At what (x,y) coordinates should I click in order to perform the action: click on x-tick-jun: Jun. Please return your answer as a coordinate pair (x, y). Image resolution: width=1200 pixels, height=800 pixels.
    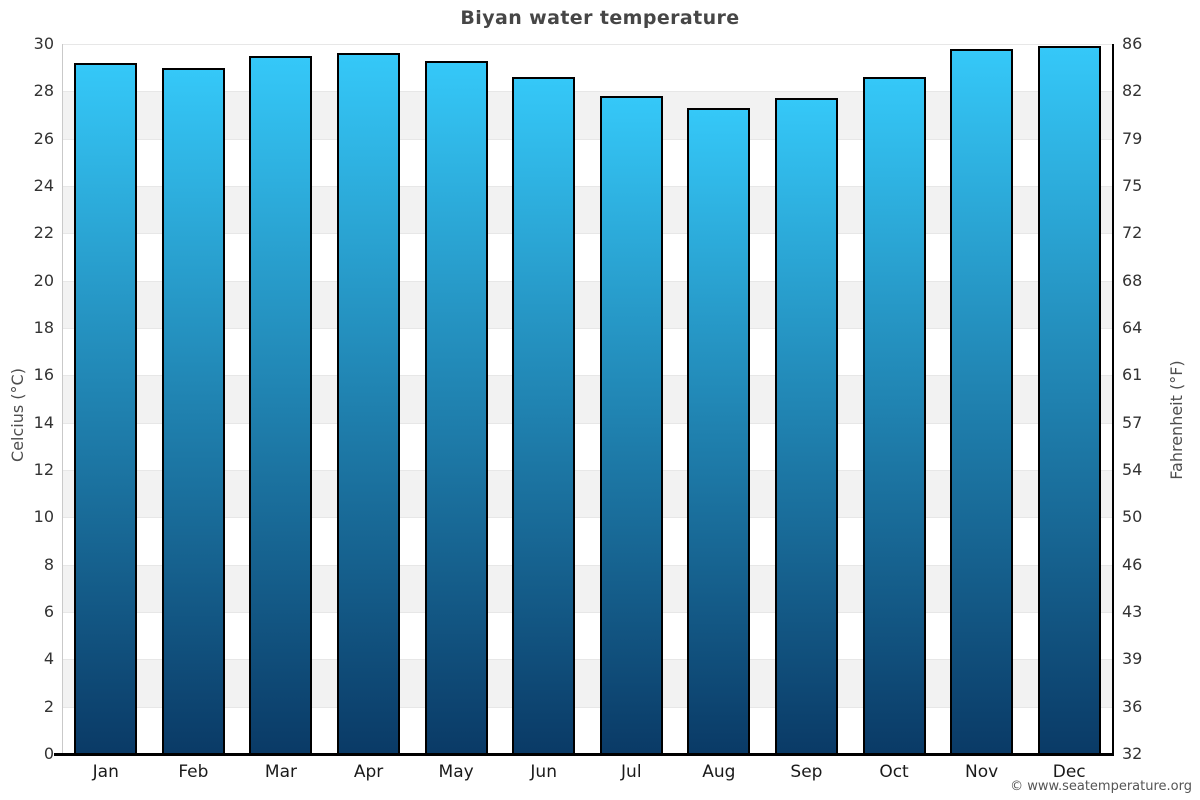
    Looking at the image, I should click on (543, 772).